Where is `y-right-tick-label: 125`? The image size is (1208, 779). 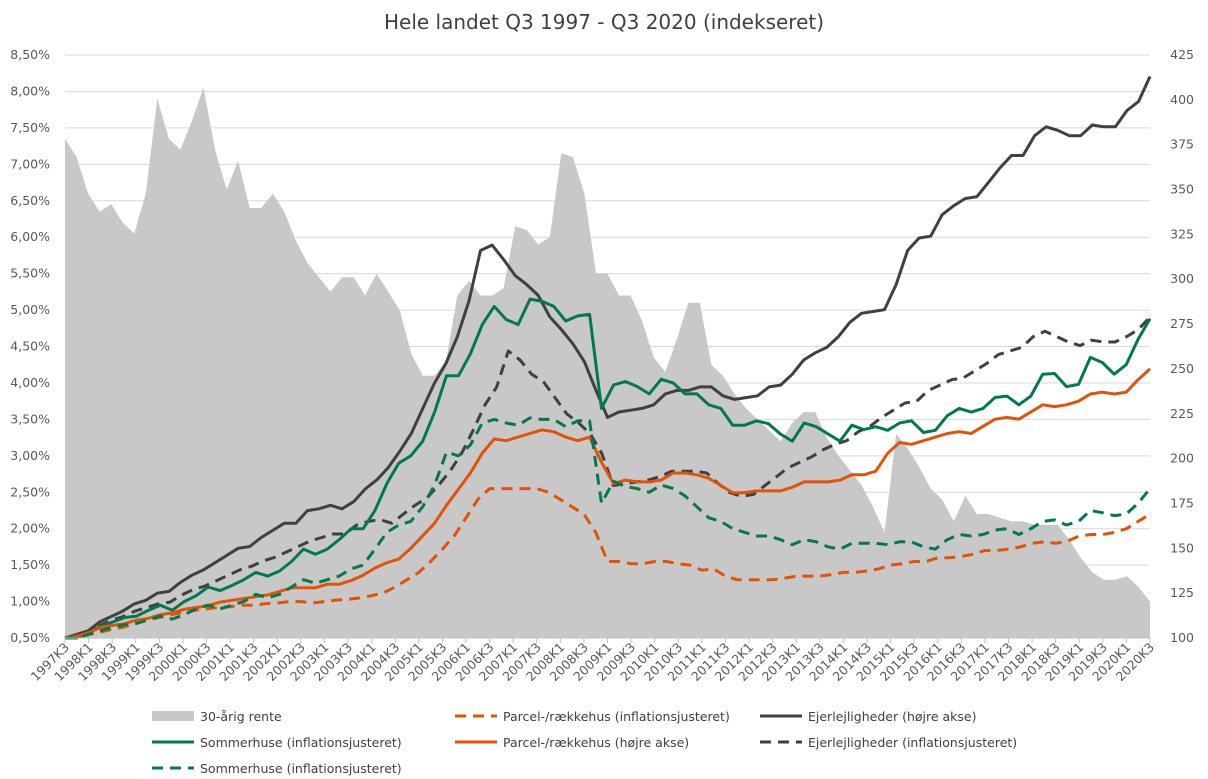 y-right-tick-label: 125 is located at coordinates (1182, 592).